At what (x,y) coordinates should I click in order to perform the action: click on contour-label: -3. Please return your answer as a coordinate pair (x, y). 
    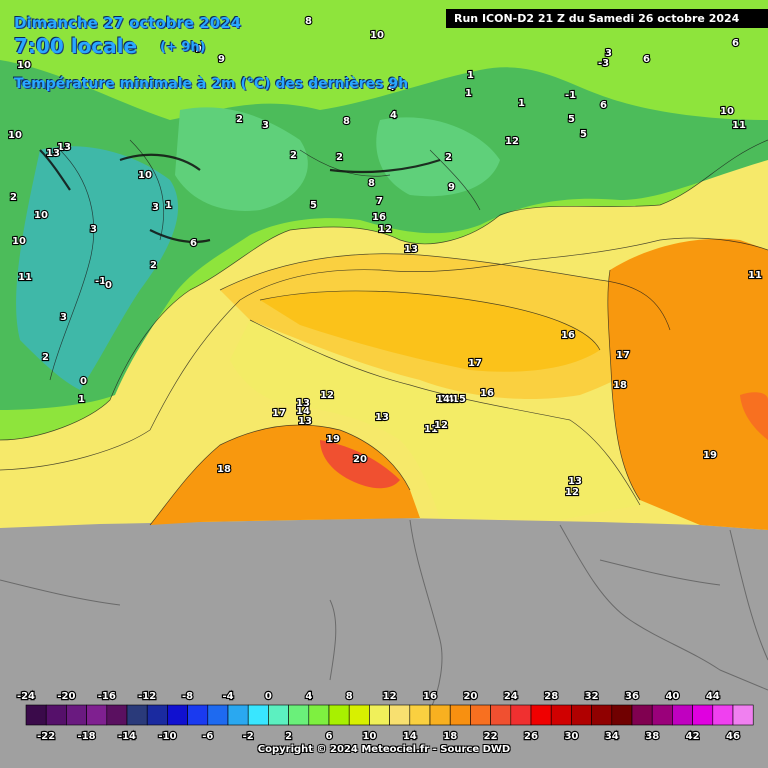
    Looking at the image, I should click on (603, 63).